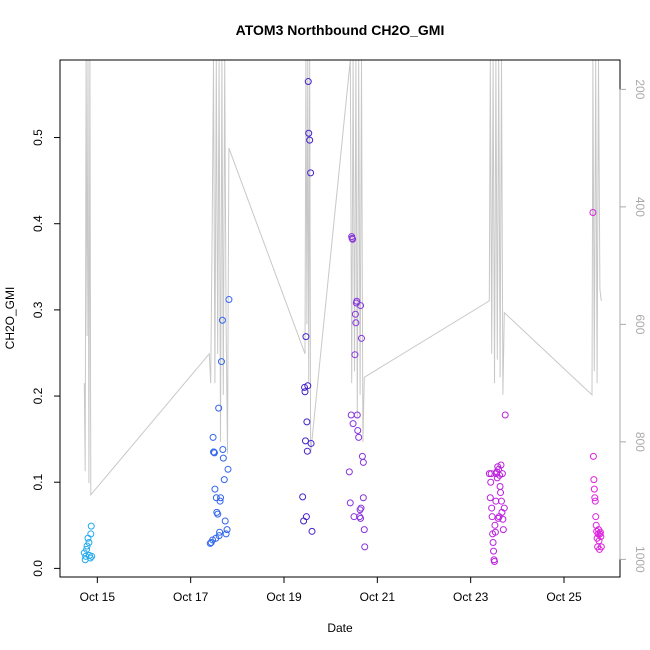 Image resolution: width=650 pixels, height=650 pixels. I want to click on x-tick-label: Oct 17, so click(191, 597).